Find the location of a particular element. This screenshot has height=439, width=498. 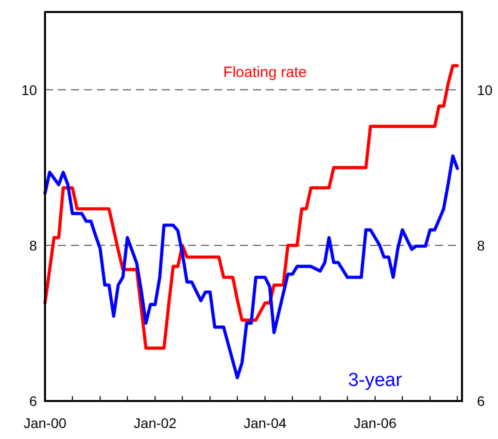

text: 3-year is located at coordinates (375, 380).